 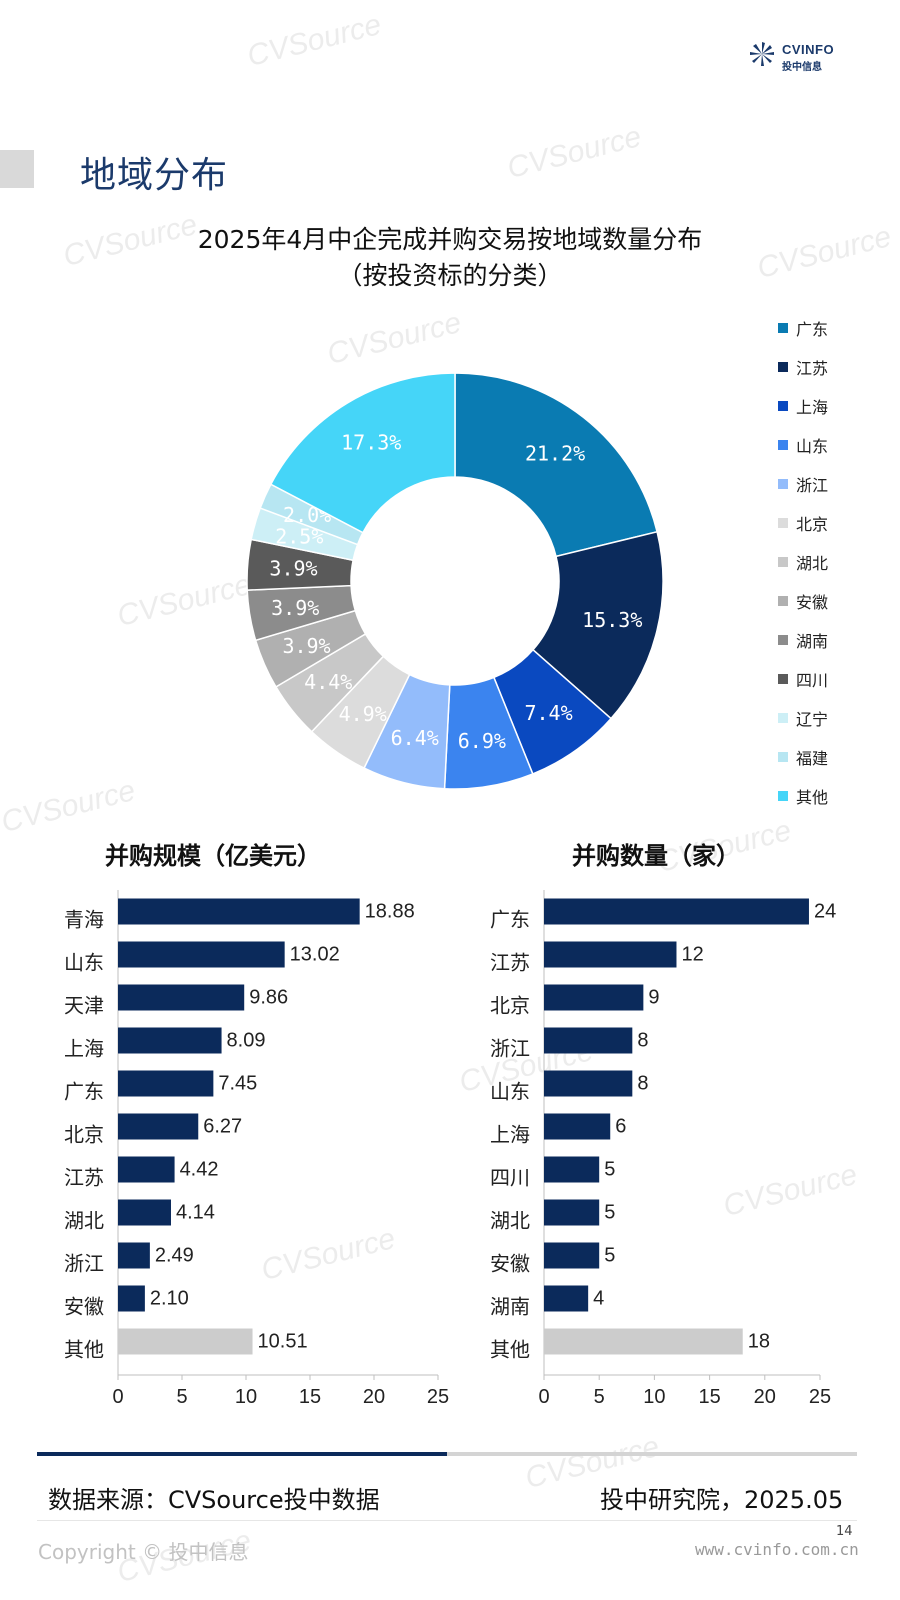 I want to click on legend-item: 湖南, so click(x=833, y=639).